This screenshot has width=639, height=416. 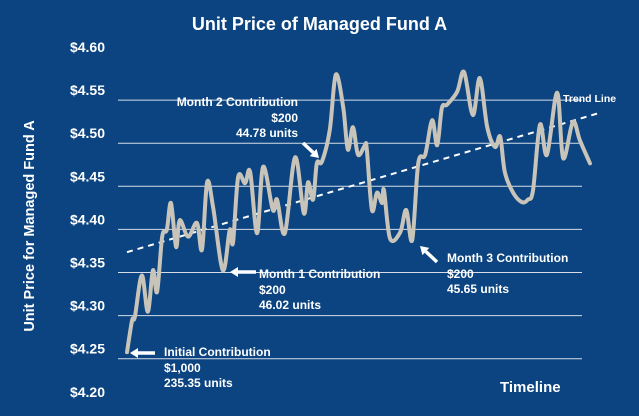 I want to click on y-tick-label: $4.35, so click(x=87, y=263).